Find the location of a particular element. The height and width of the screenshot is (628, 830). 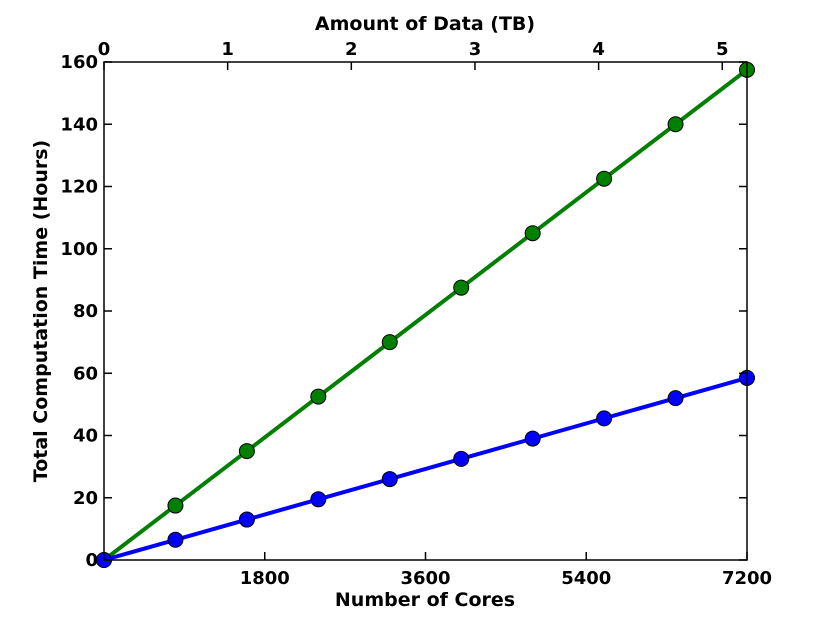

x-tick-label: 7200 is located at coordinates (747, 578).